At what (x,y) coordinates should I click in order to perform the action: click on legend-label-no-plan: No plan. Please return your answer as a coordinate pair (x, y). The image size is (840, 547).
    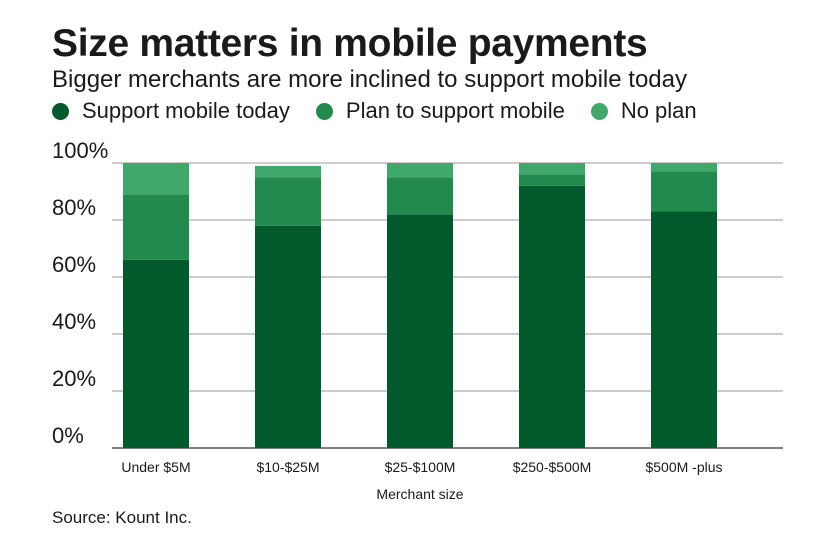
    Looking at the image, I should click on (658, 110).